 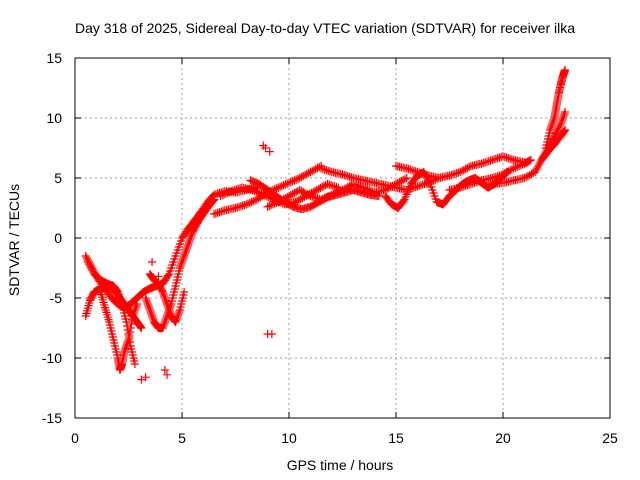 I want to click on series-sat-track-g, so click(x=268, y=190).